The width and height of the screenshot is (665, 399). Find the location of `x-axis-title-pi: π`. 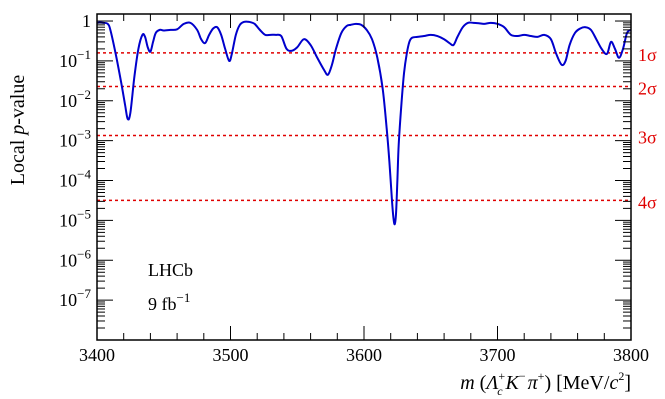

x-axis-title-pi: π is located at coordinates (533, 383).